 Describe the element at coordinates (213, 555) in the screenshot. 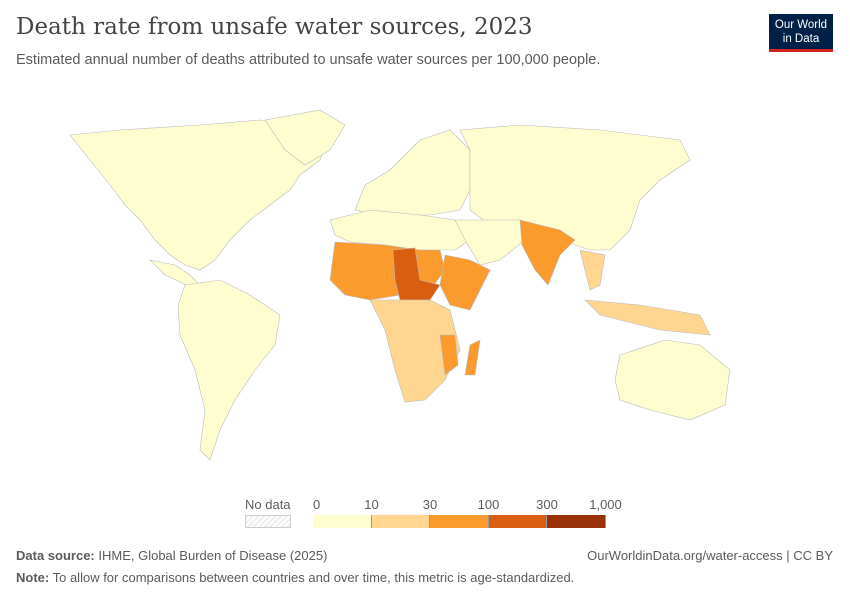

I see `source-text: IHME, Global Burden of Disease (2025)` at that location.